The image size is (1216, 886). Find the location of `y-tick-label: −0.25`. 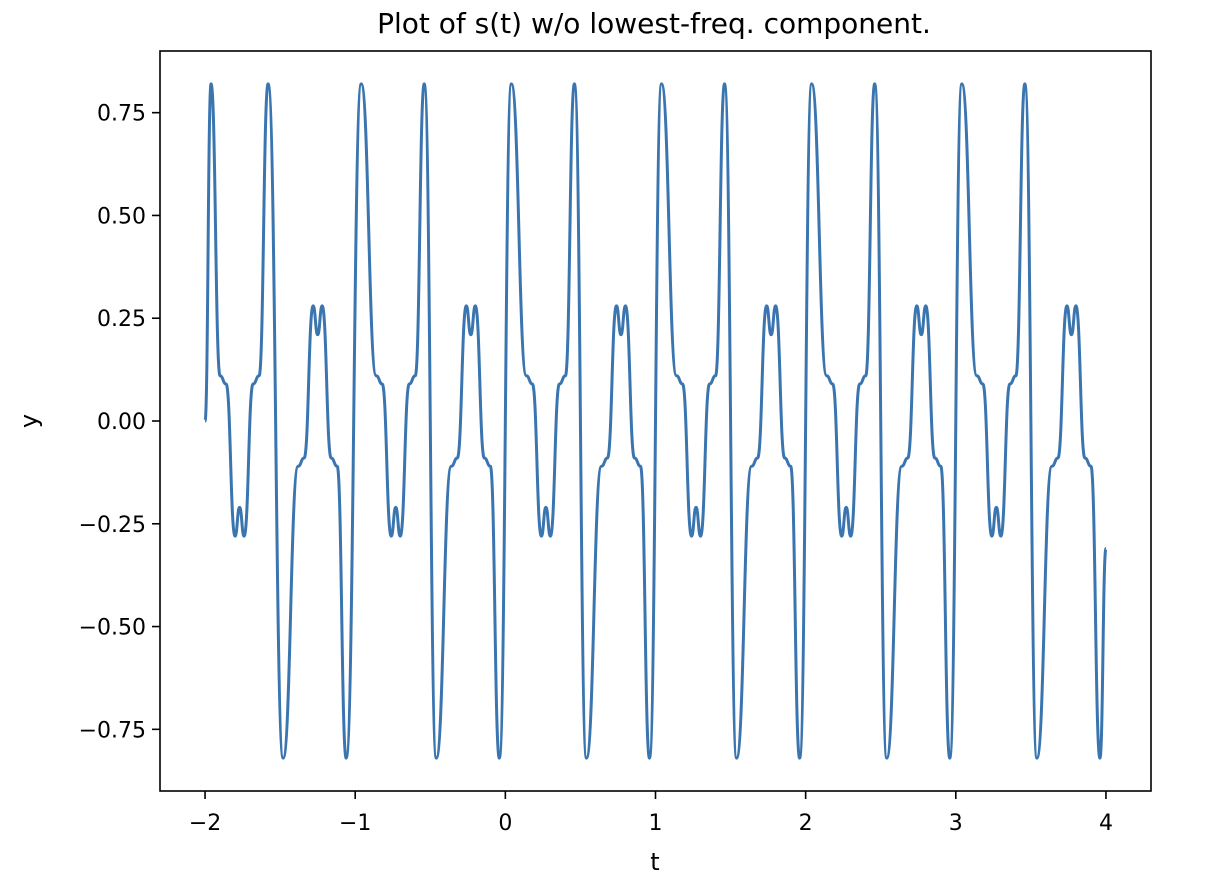

y-tick-label: −0.25 is located at coordinates (112, 525).